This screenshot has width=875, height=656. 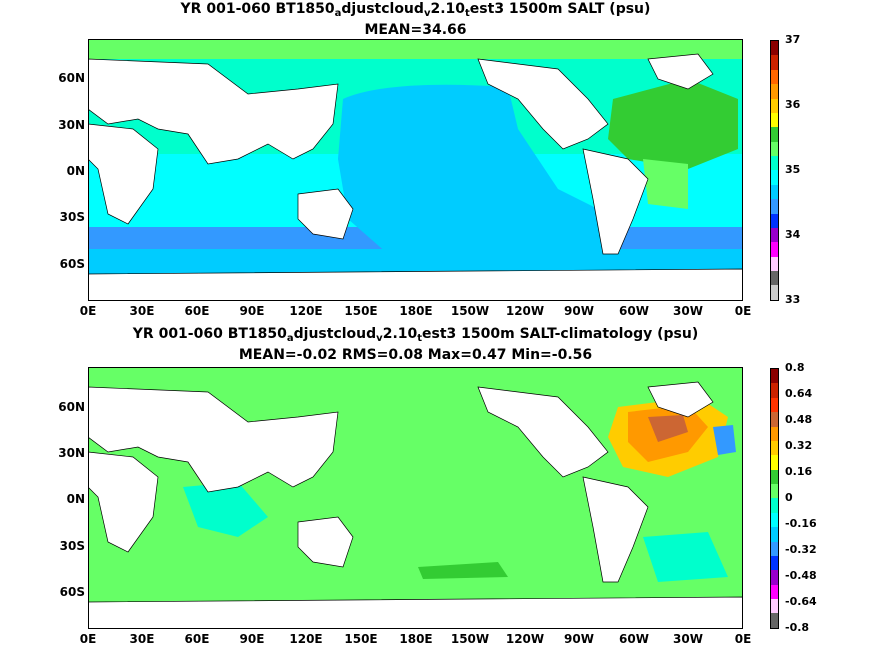 I want to click on top-lat-label-30n: 30N, so click(x=71, y=125).